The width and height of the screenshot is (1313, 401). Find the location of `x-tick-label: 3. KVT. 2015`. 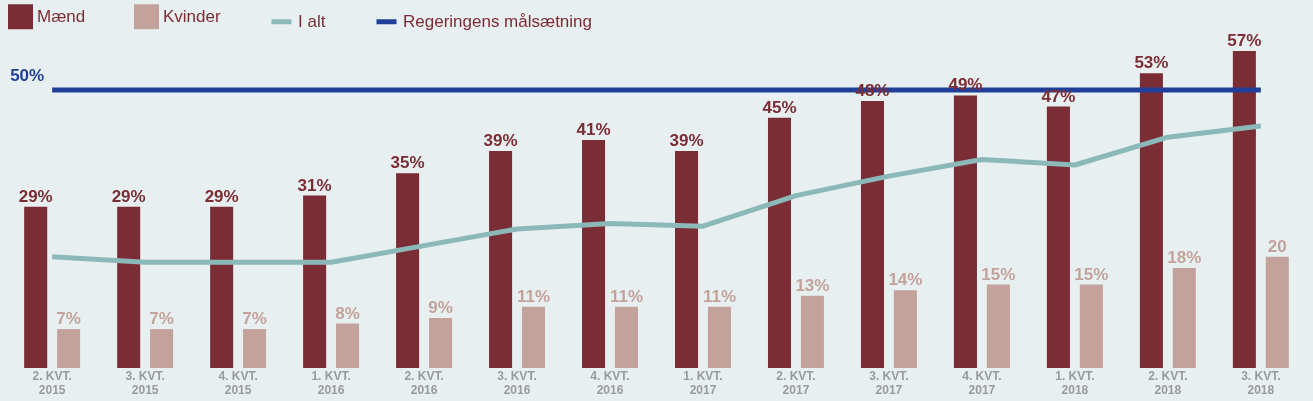

x-tick-label: 3. KVT. 2015 is located at coordinates (145, 382).